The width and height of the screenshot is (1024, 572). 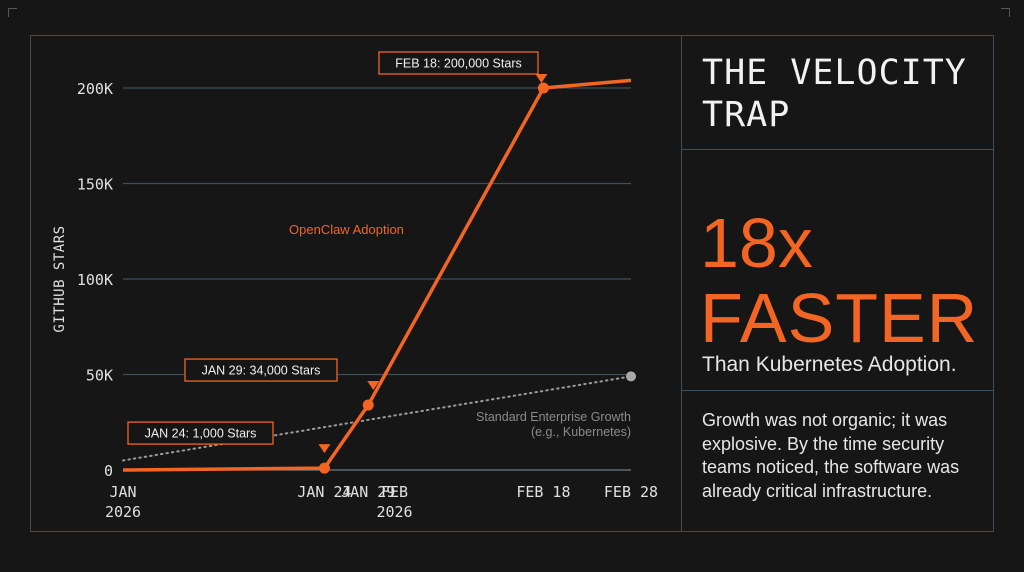 I want to click on stat-divider, so click(x=837, y=390).